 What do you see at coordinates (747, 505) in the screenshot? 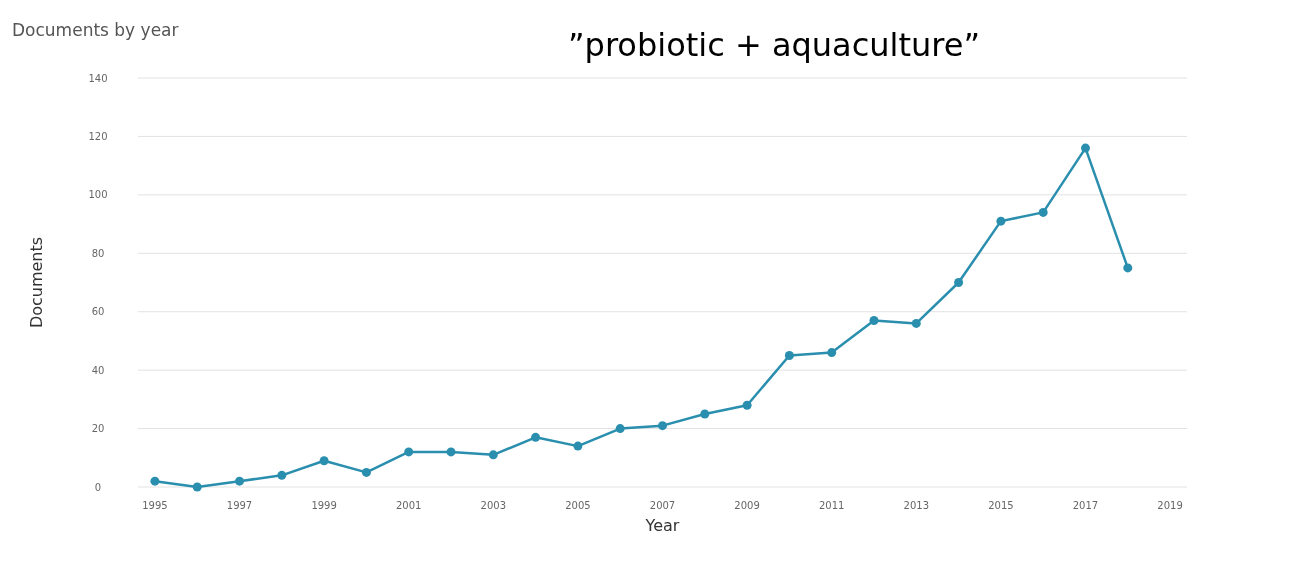
I see `x-tick-label: 2009` at bounding box center [747, 505].